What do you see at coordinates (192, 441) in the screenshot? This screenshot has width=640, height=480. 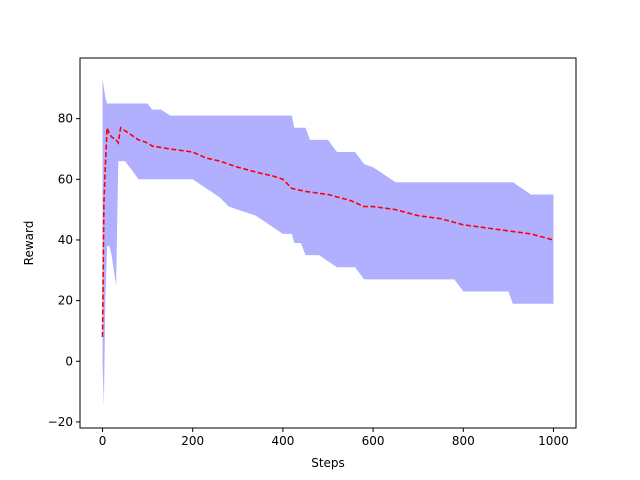 I see `x-tick-label: 200` at bounding box center [192, 441].